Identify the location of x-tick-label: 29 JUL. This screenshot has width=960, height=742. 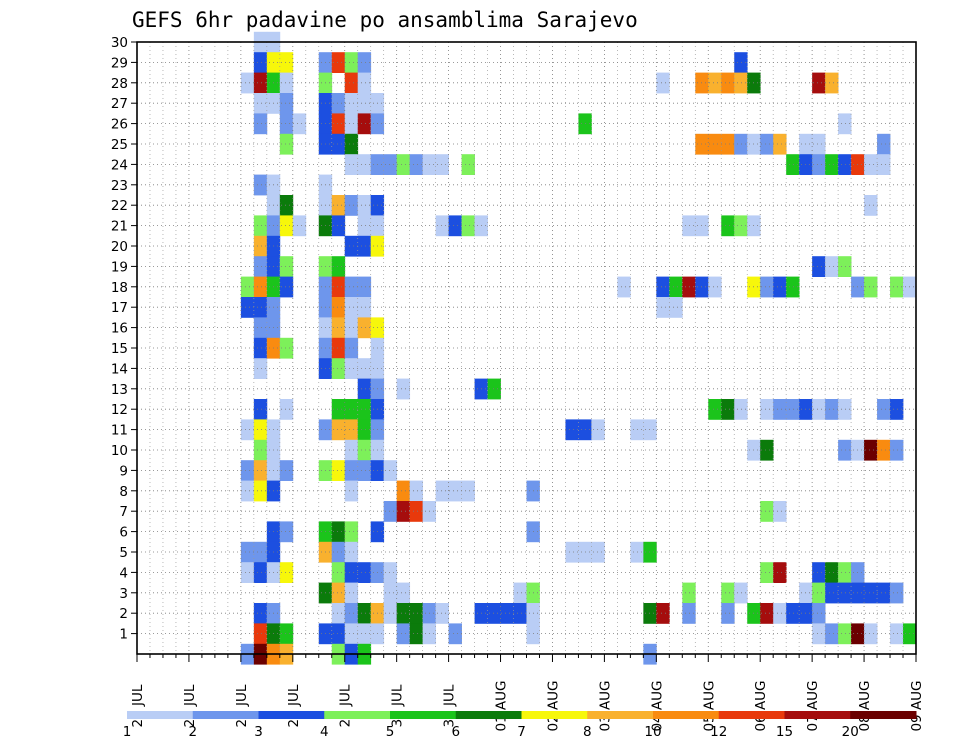
(346, 705).